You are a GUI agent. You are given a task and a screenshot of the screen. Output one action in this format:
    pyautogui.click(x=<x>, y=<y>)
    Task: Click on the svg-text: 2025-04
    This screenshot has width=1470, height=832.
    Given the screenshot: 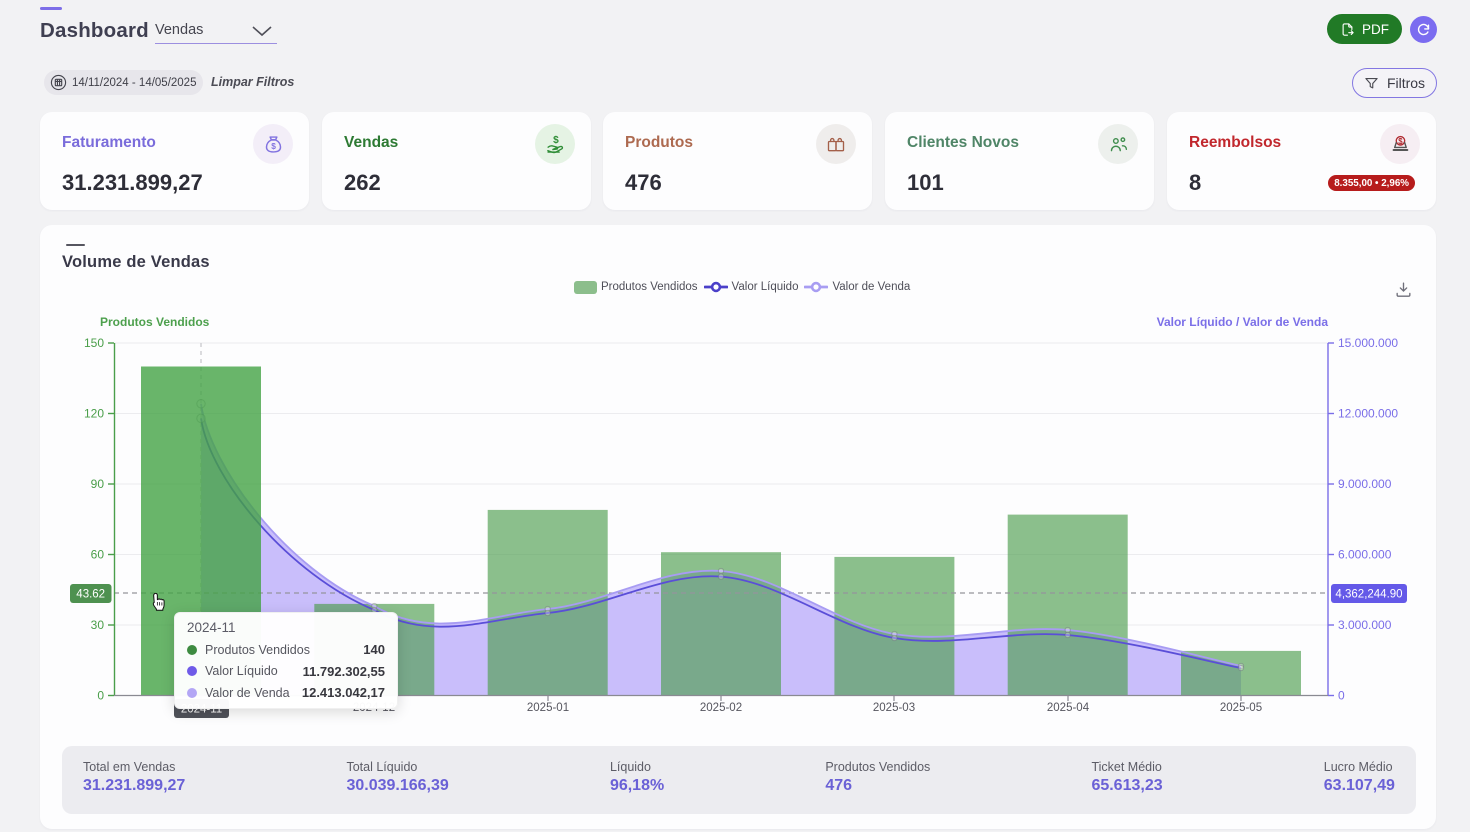 What is the action you would take?
    pyautogui.click(x=1068, y=708)
    